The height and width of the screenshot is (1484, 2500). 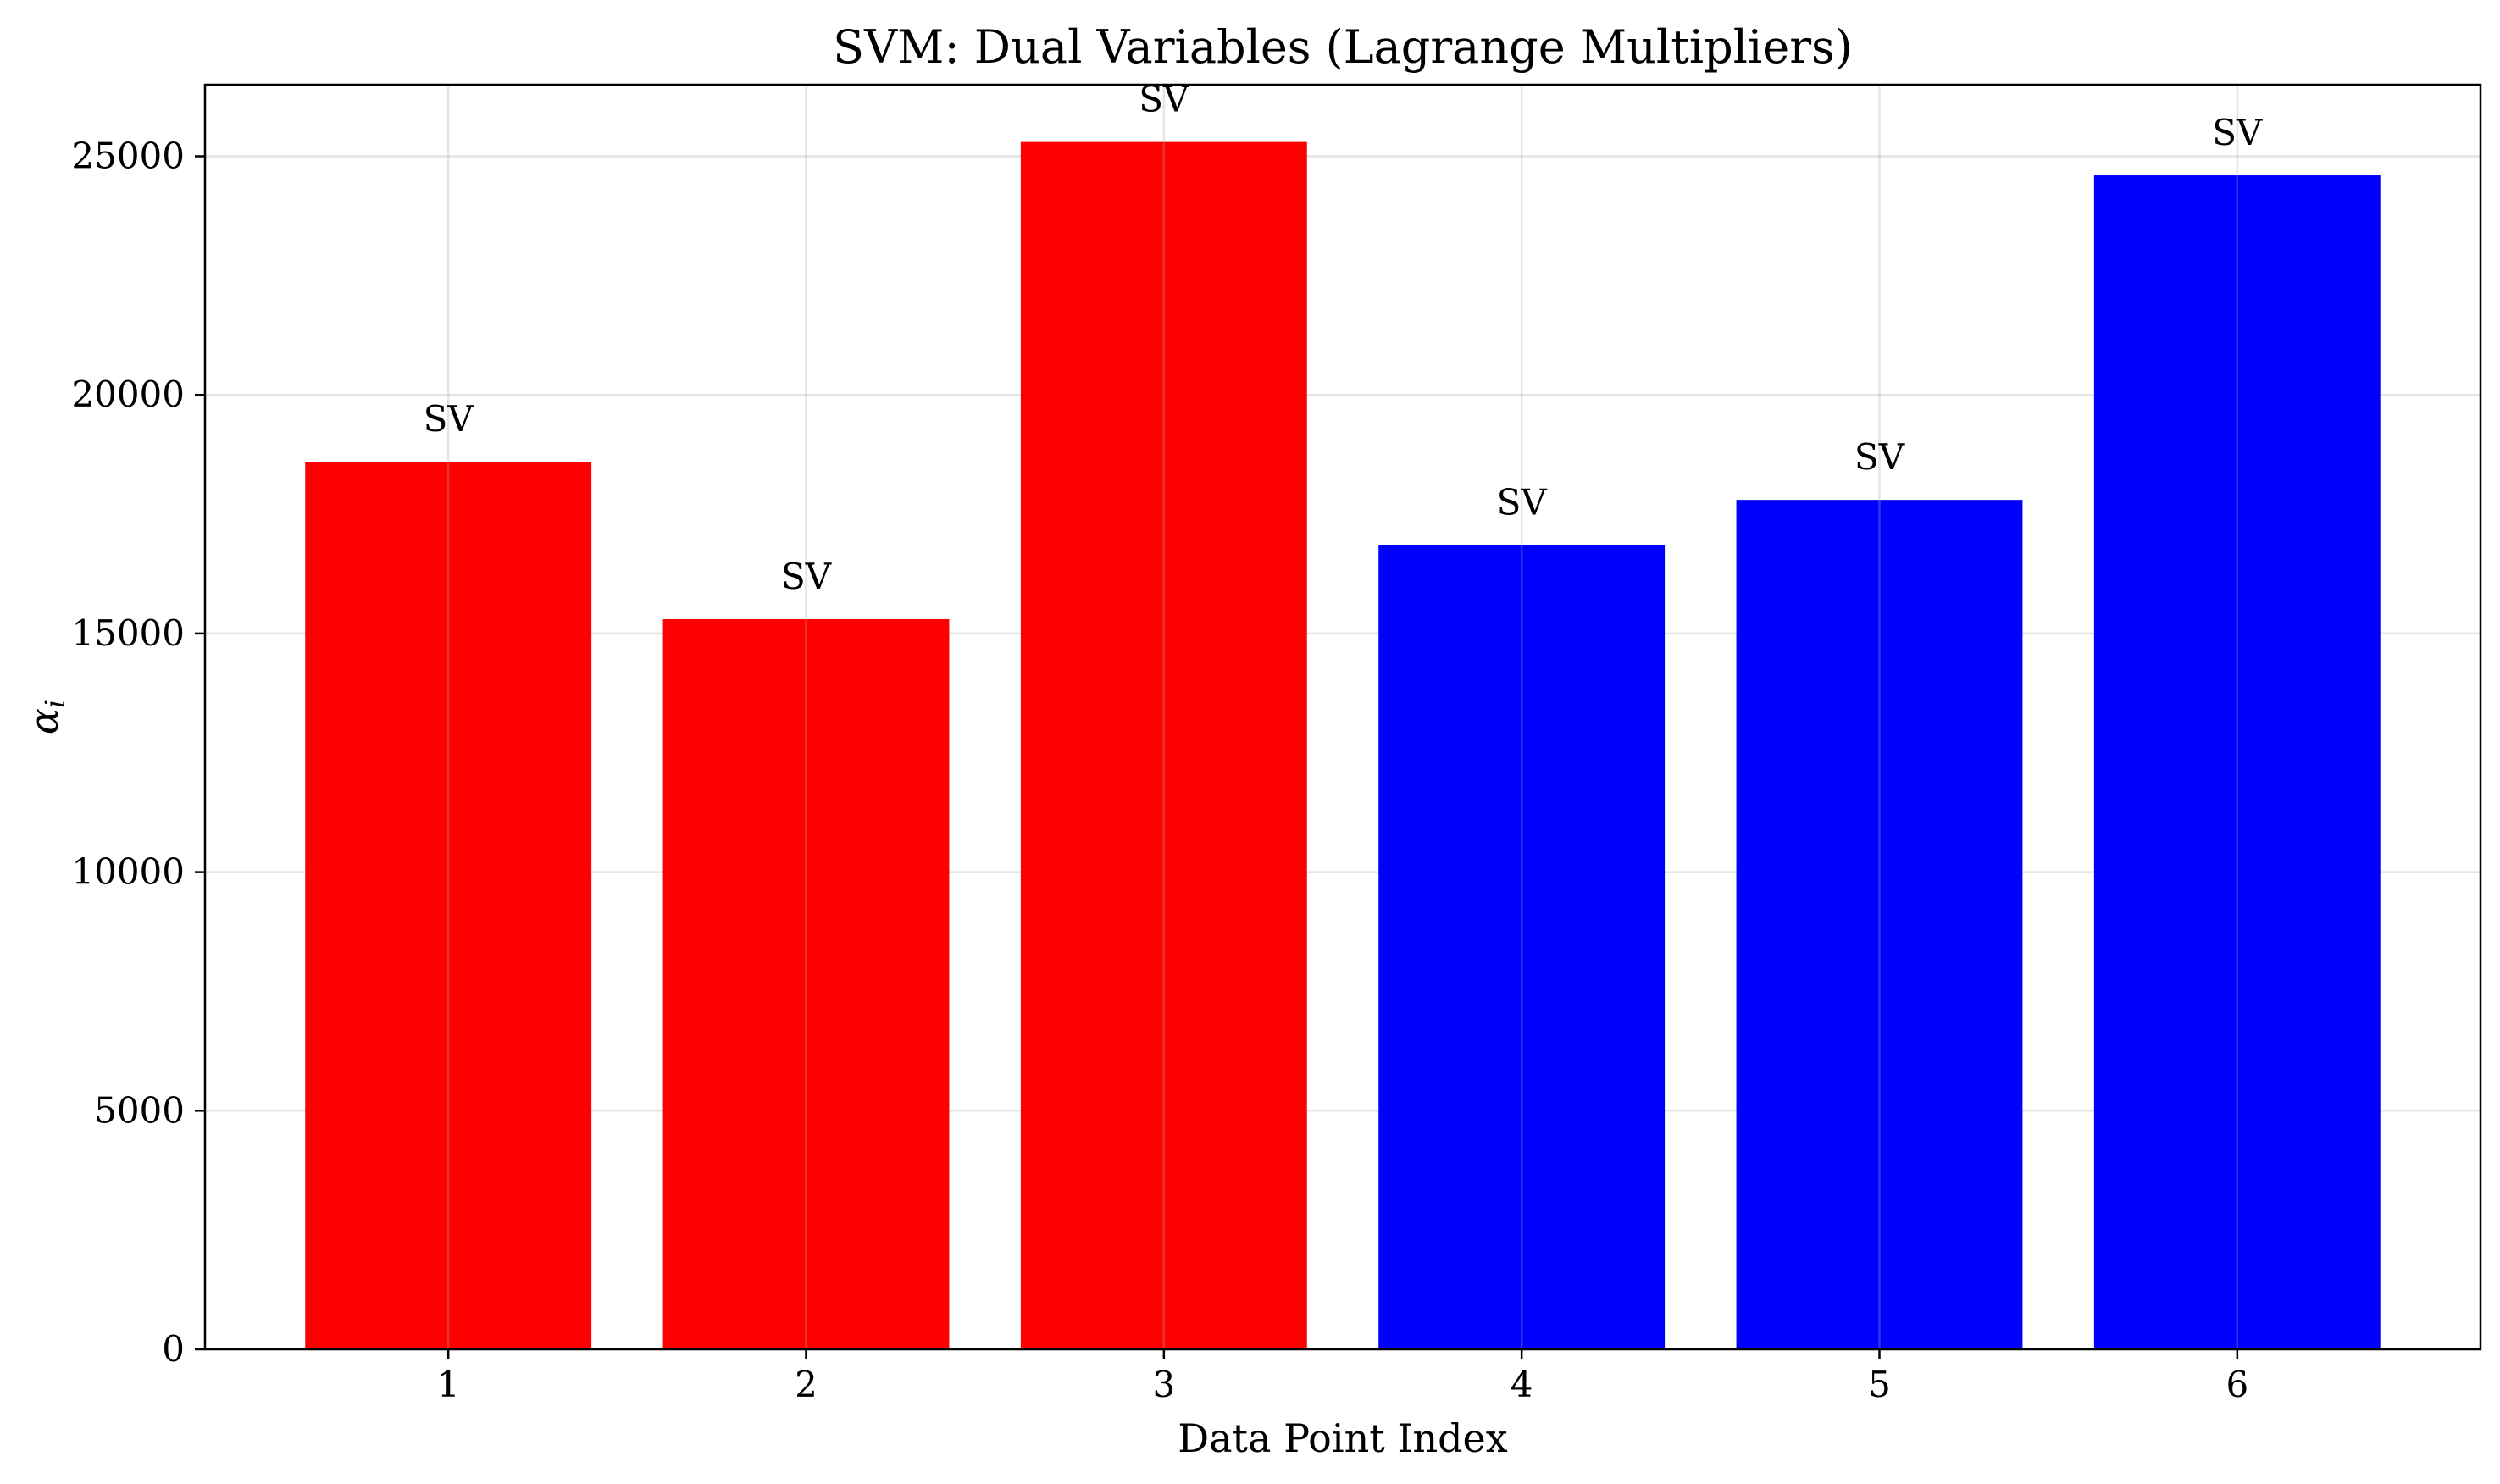 I want to click on y-axis-title: αi, so click(x=46, y=717).